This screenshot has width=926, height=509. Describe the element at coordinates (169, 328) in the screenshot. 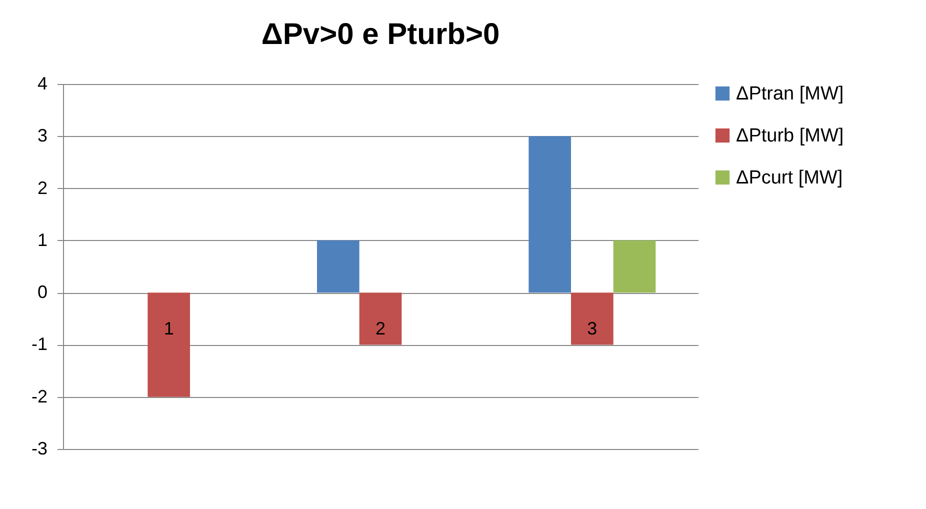

I see `x-tick-label: 1` at that location.